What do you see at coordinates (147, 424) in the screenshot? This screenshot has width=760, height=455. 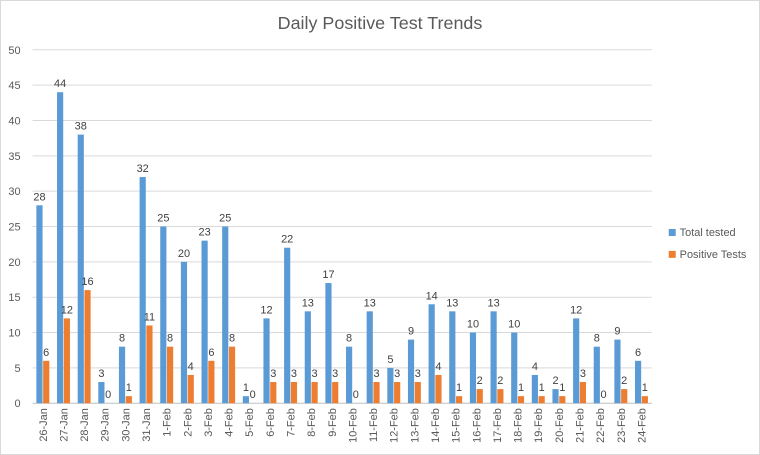 I see `x-tick-label: 31-Jan` at bounding box center [147, 424].